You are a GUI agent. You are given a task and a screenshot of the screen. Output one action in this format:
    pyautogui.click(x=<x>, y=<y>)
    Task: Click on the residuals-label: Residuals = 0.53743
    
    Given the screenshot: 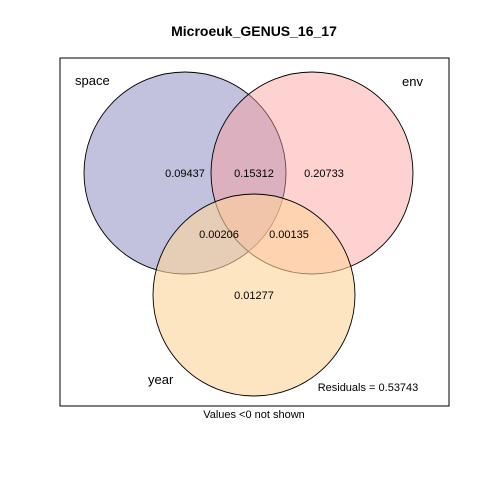 What is the action you would take?
    pyautogui.click(x=368, y=388)
    